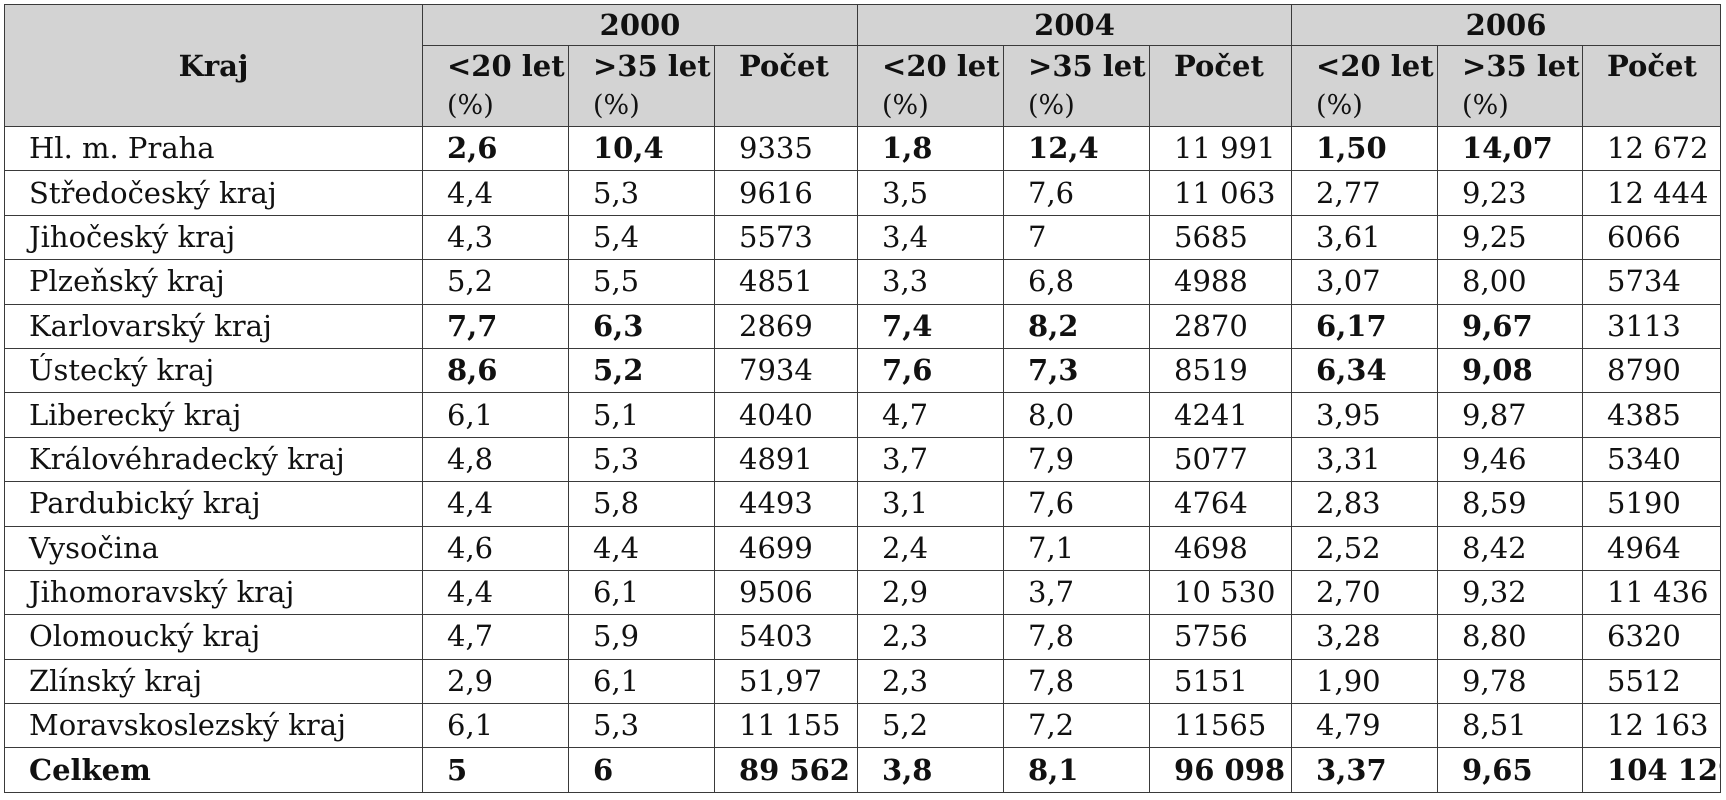  I want to click on cell-count-2000: 7934, so click(786, 370).